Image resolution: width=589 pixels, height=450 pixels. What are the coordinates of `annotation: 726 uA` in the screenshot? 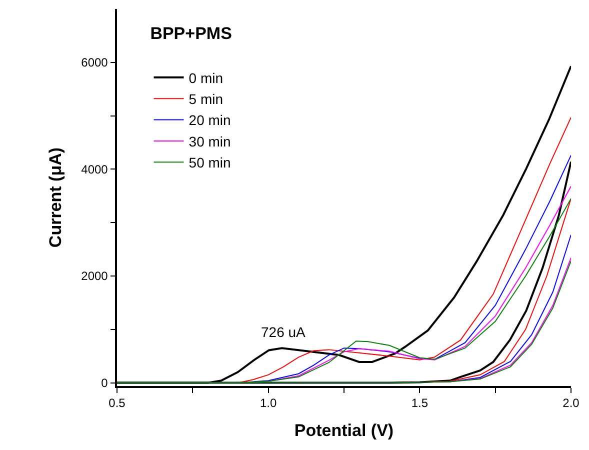 It's located at (283, 332).